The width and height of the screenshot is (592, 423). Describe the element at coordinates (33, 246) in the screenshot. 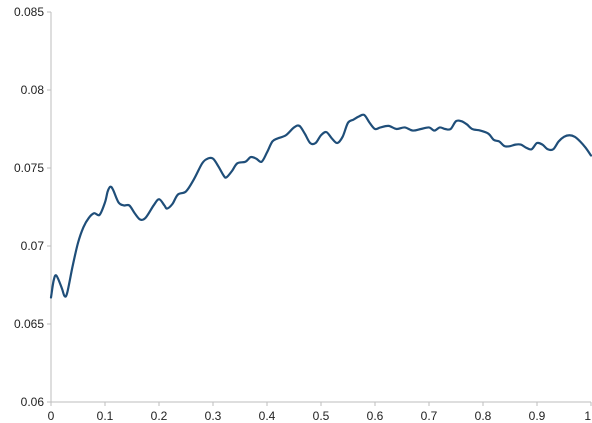

I see `y-tick-label: 0.07` at that location.